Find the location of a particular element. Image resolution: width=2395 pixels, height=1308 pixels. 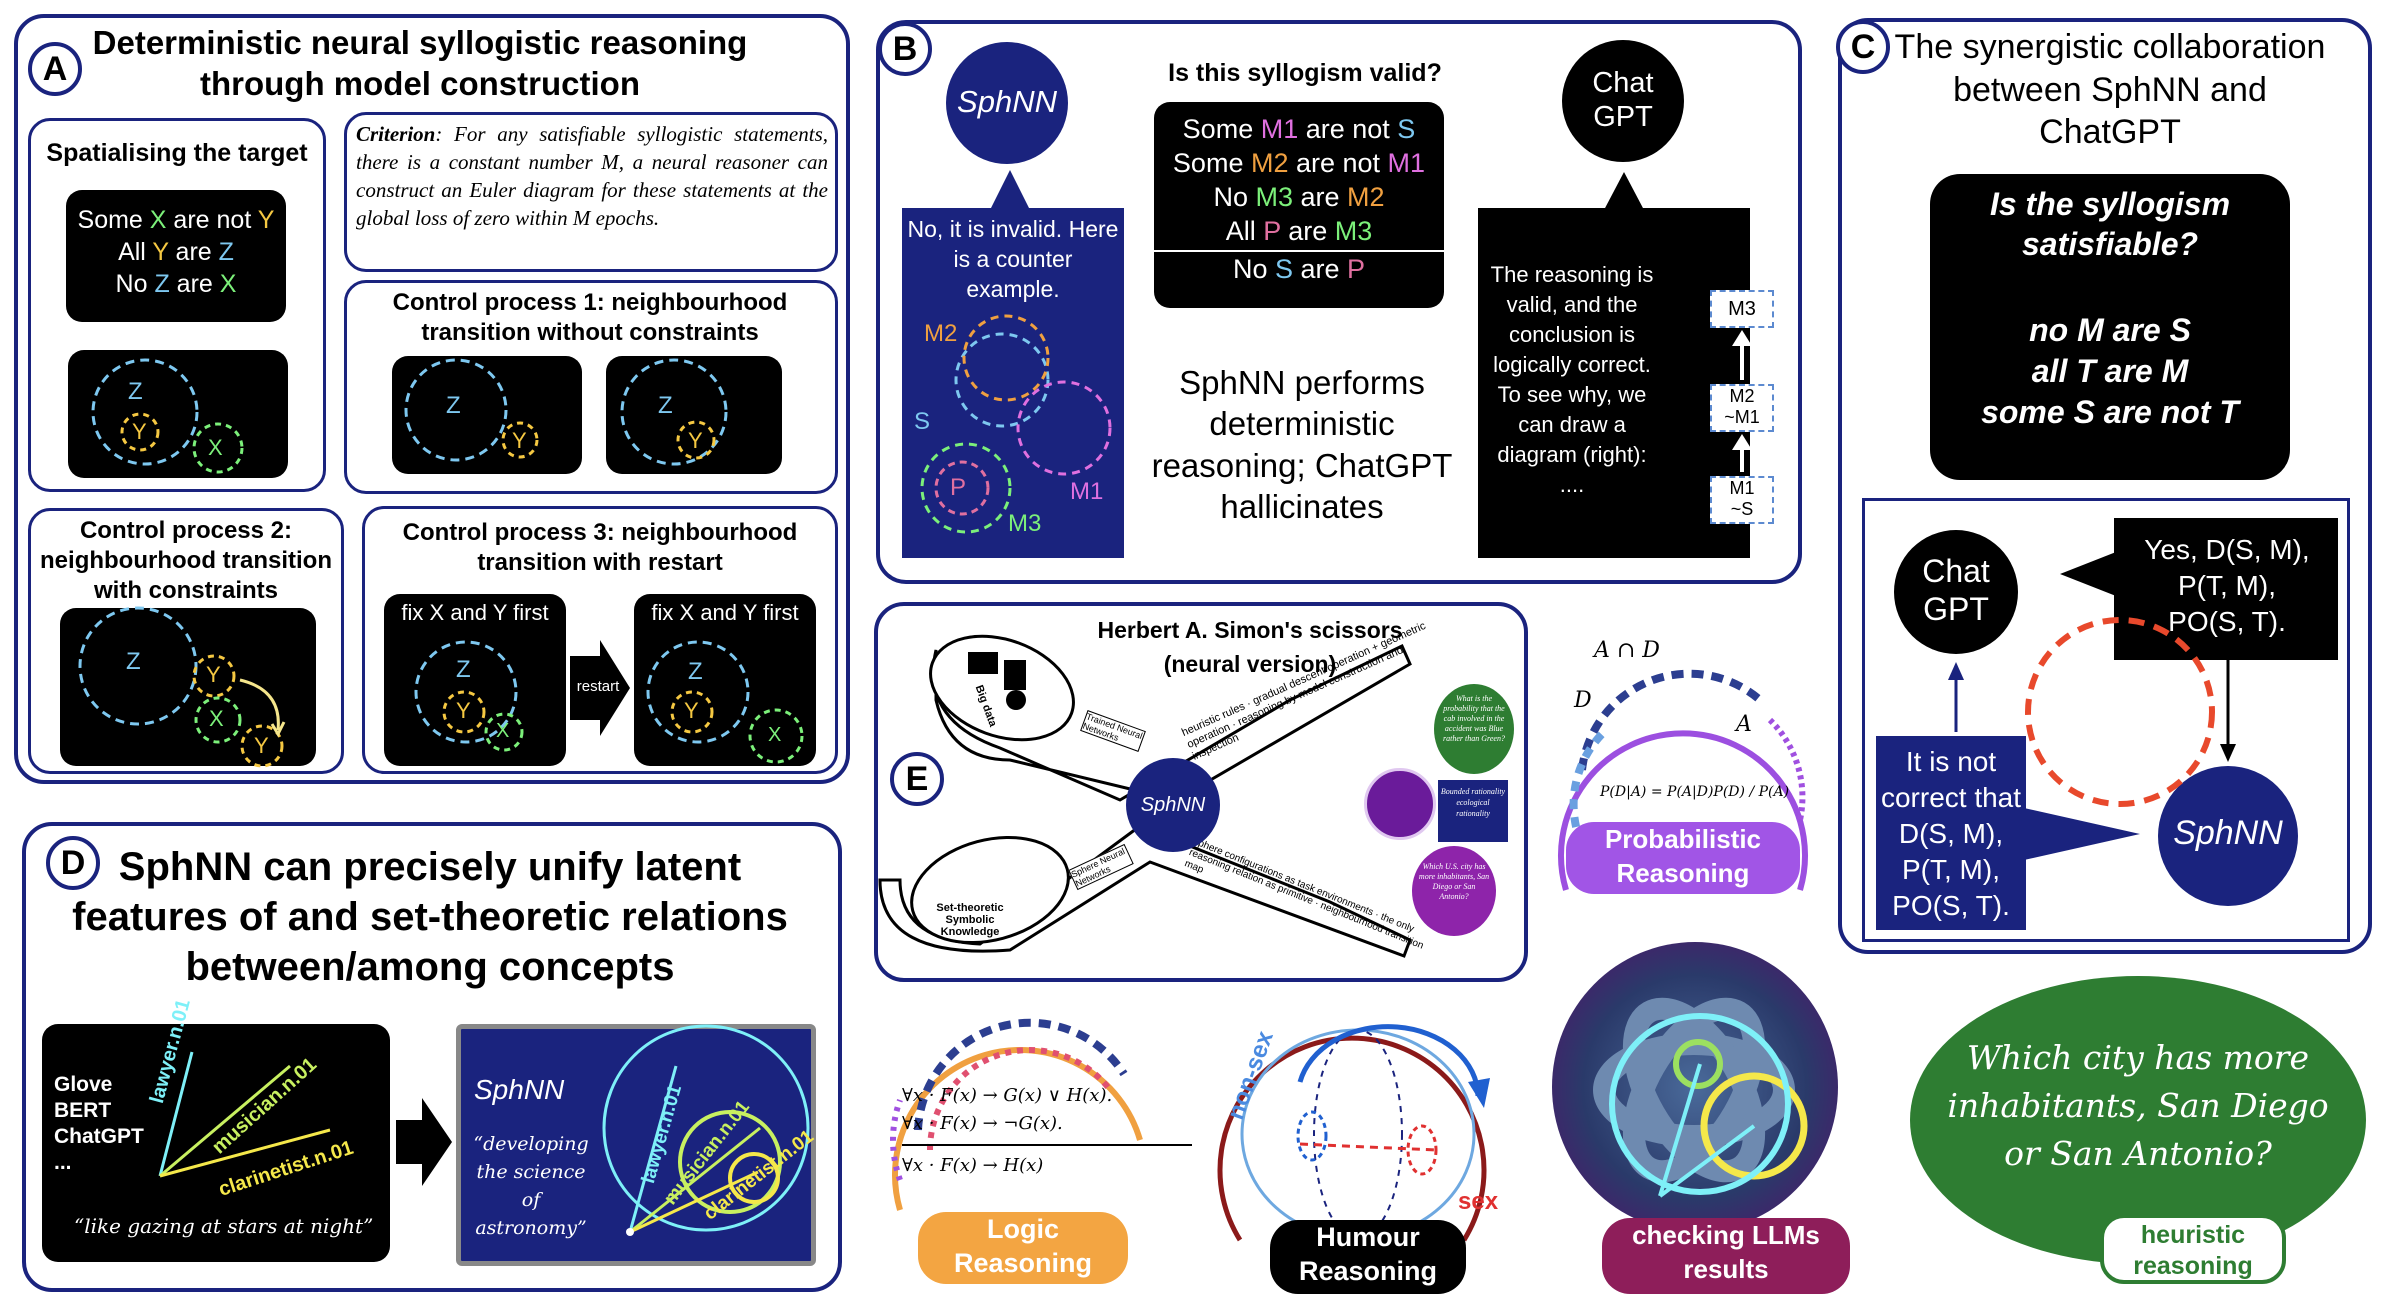

control3-z-2: Z is located at coordinates (695, 671).